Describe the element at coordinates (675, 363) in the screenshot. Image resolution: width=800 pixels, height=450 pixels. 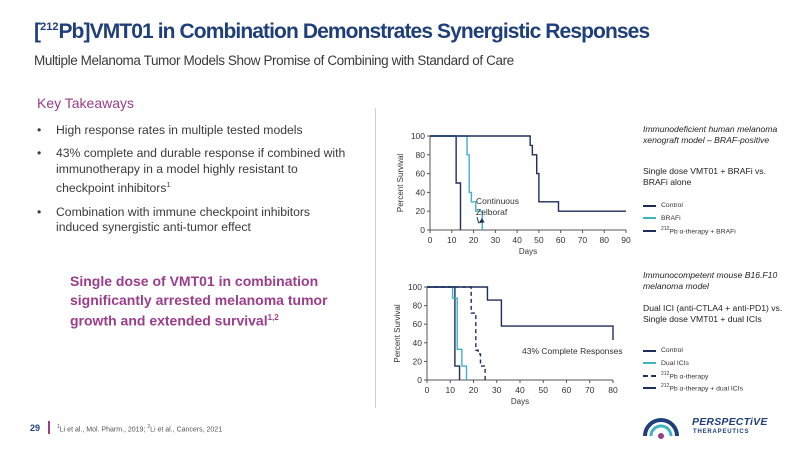
I see `legend-label: Dual ICIs` at that location.